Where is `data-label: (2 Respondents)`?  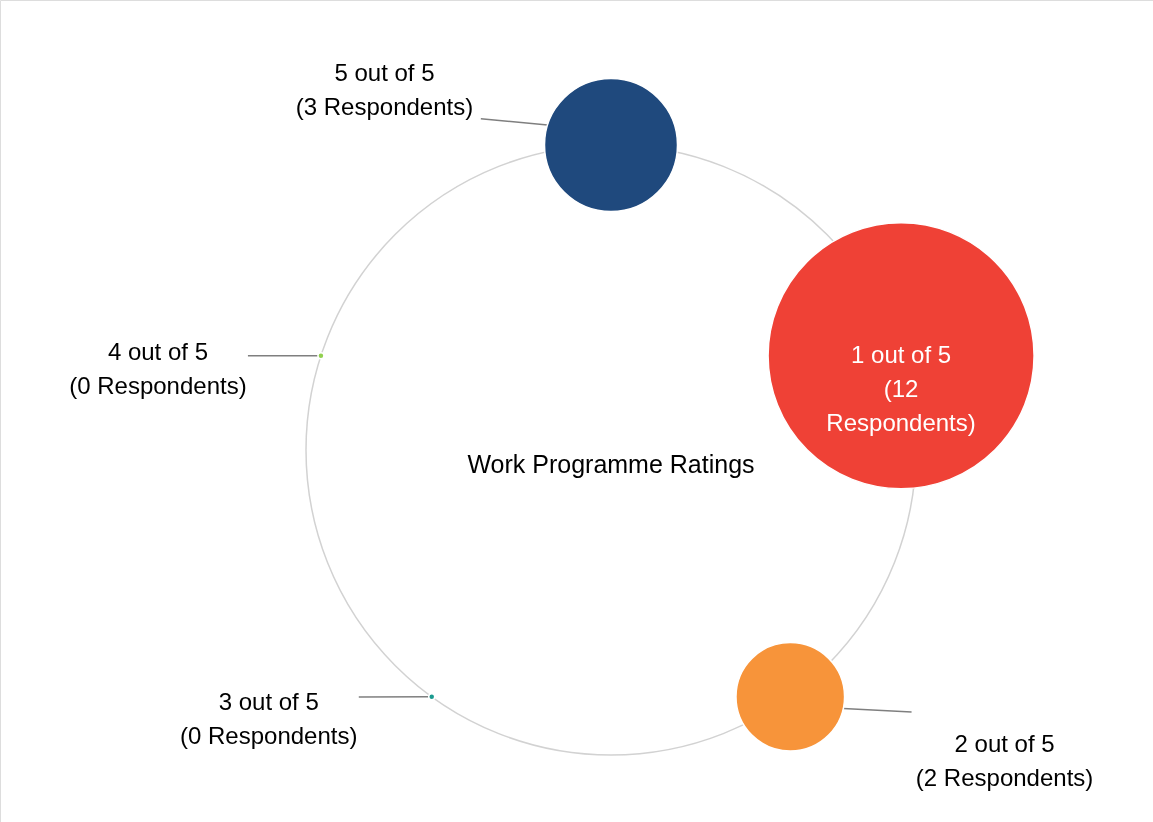 data-label: (2 Respondents) is located at coordinates (1004, 777).